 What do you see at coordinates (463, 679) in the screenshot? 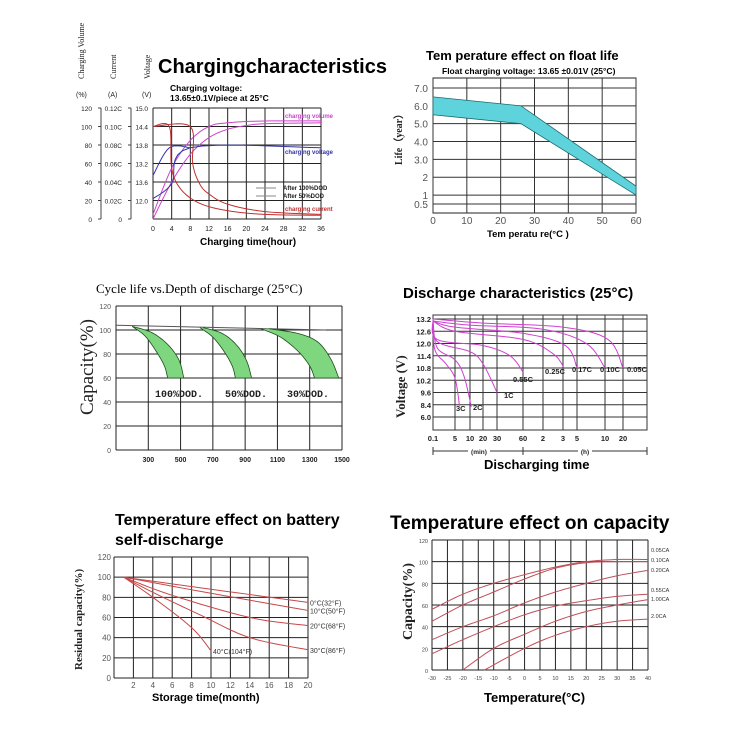
I see `x-tick-label: -20` at bounding box center [463, 679].